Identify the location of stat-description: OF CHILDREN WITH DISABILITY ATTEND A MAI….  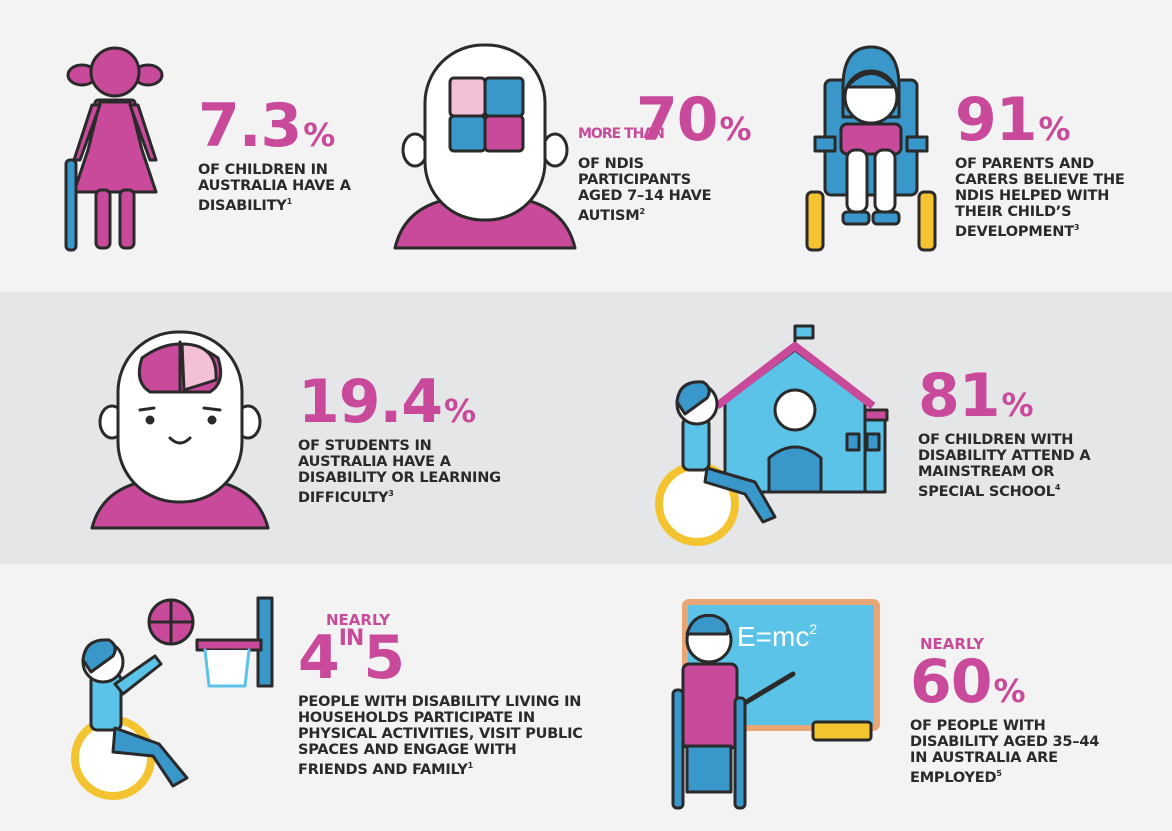
(1004, 466).